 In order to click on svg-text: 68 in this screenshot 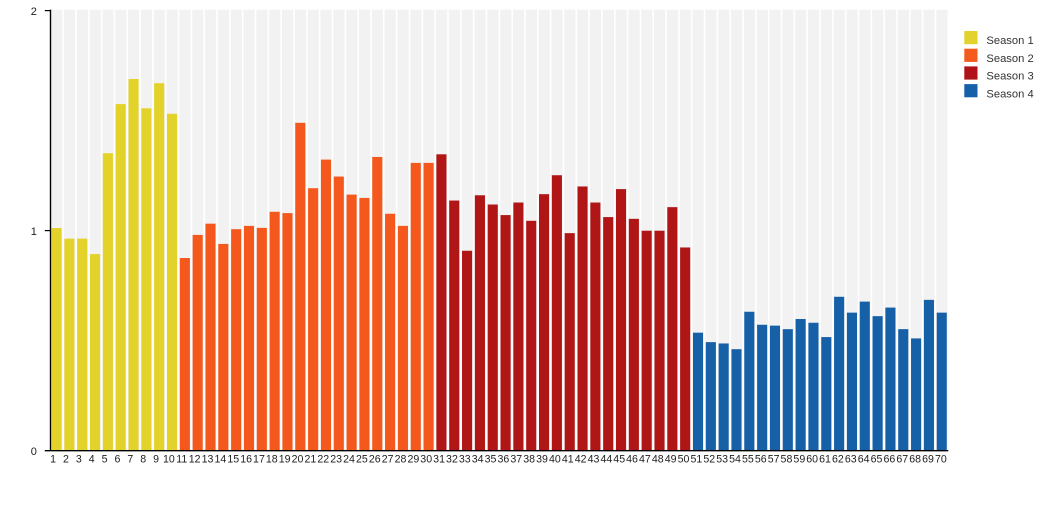, I will do `click(915, 459)`.